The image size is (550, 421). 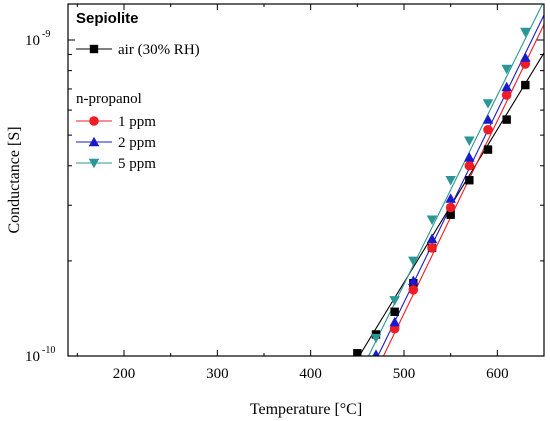 What do you see at coordinates (306, 409) in the screenshot?
I see `x-axis-label: Temperature [°C]` at bounding box center [306, 409].